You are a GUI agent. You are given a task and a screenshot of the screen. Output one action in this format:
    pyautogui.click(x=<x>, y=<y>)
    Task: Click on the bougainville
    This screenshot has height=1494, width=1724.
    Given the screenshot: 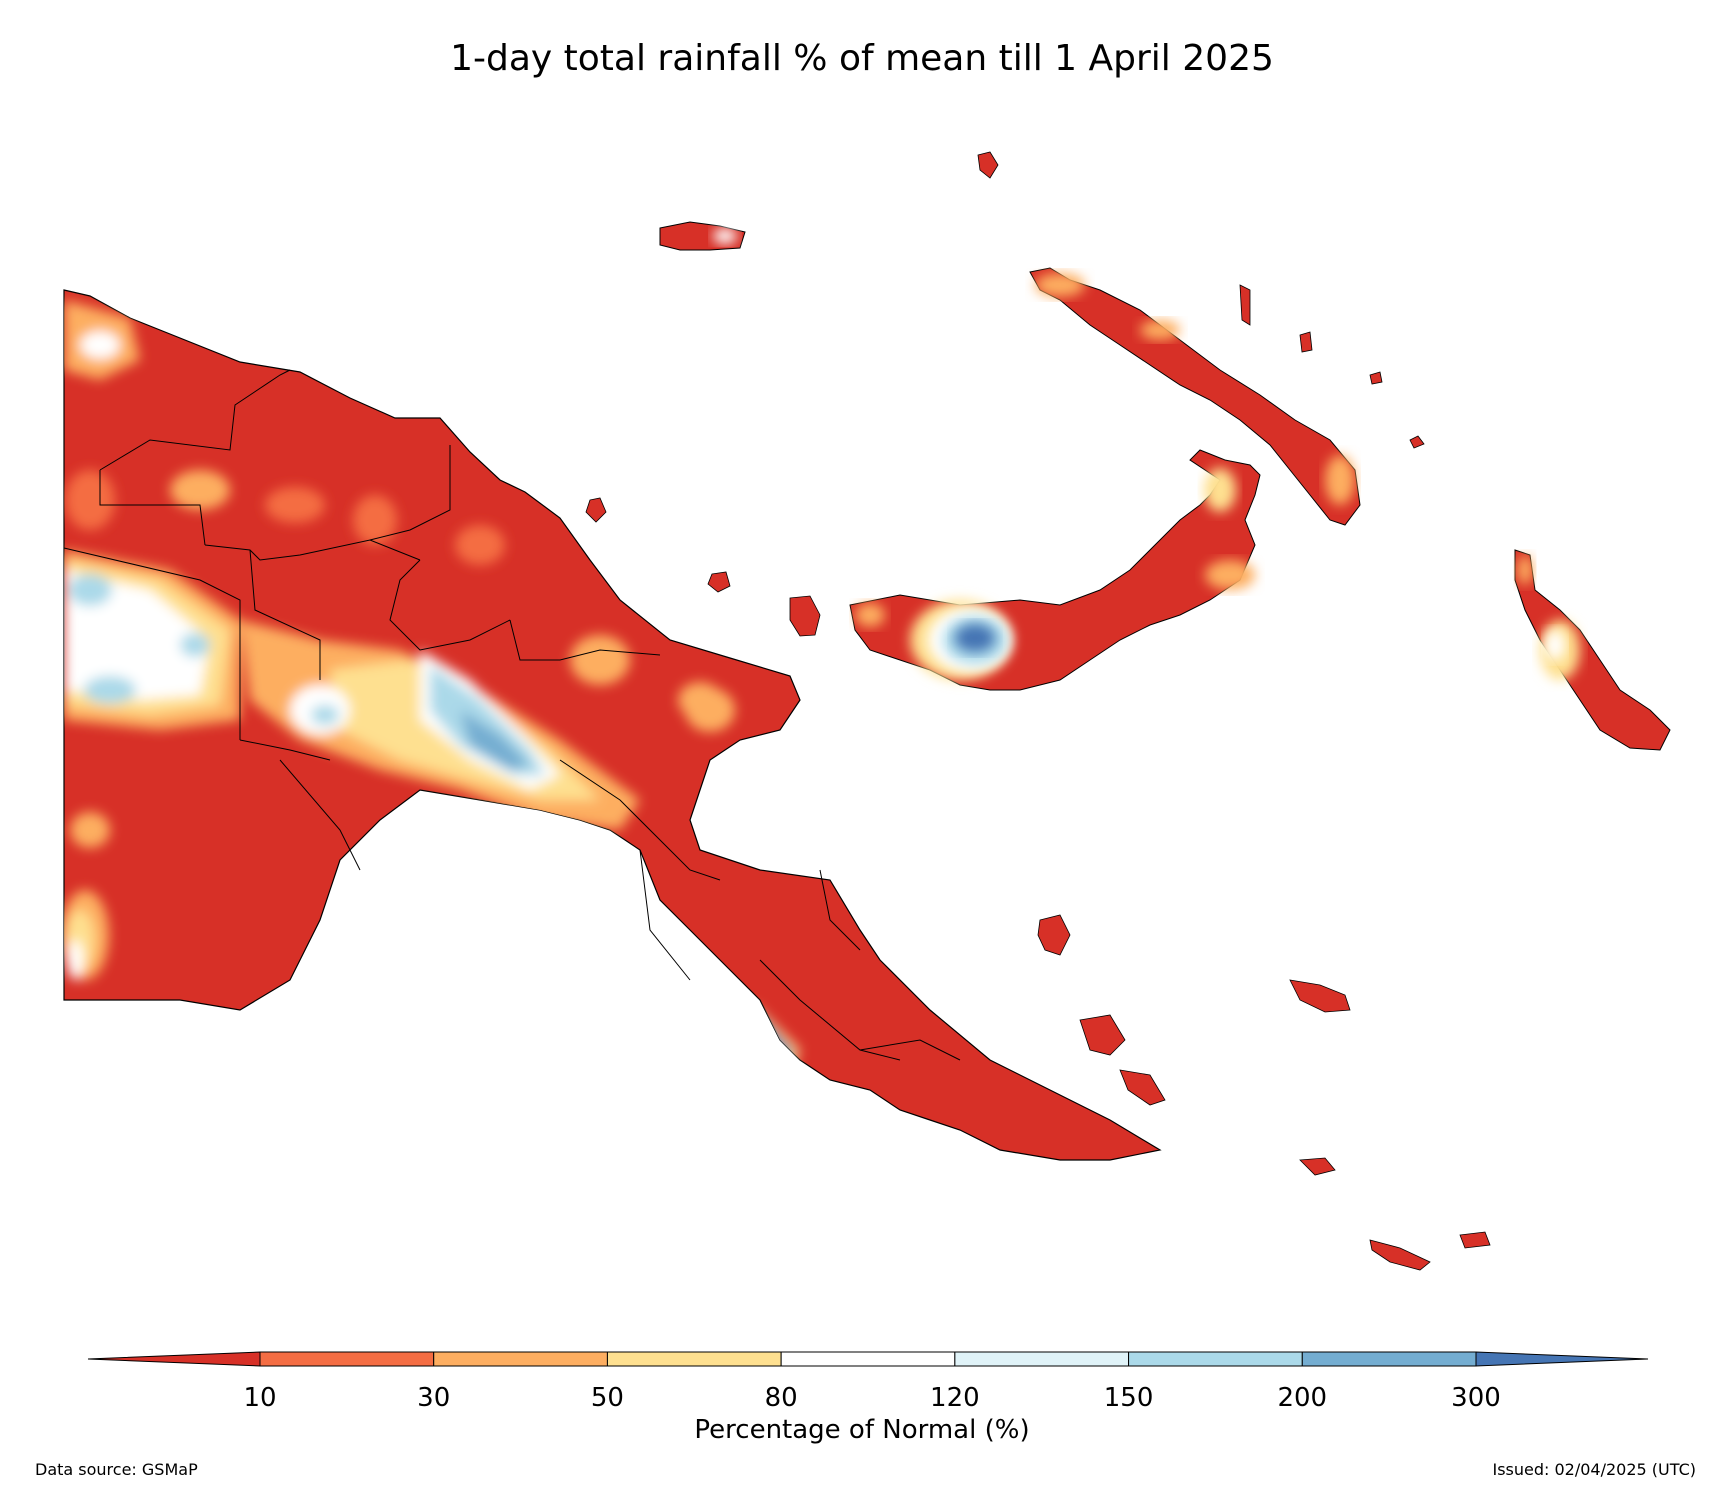 What is the action you would take?
    pyautogui.click(x=1592, y=650)
    